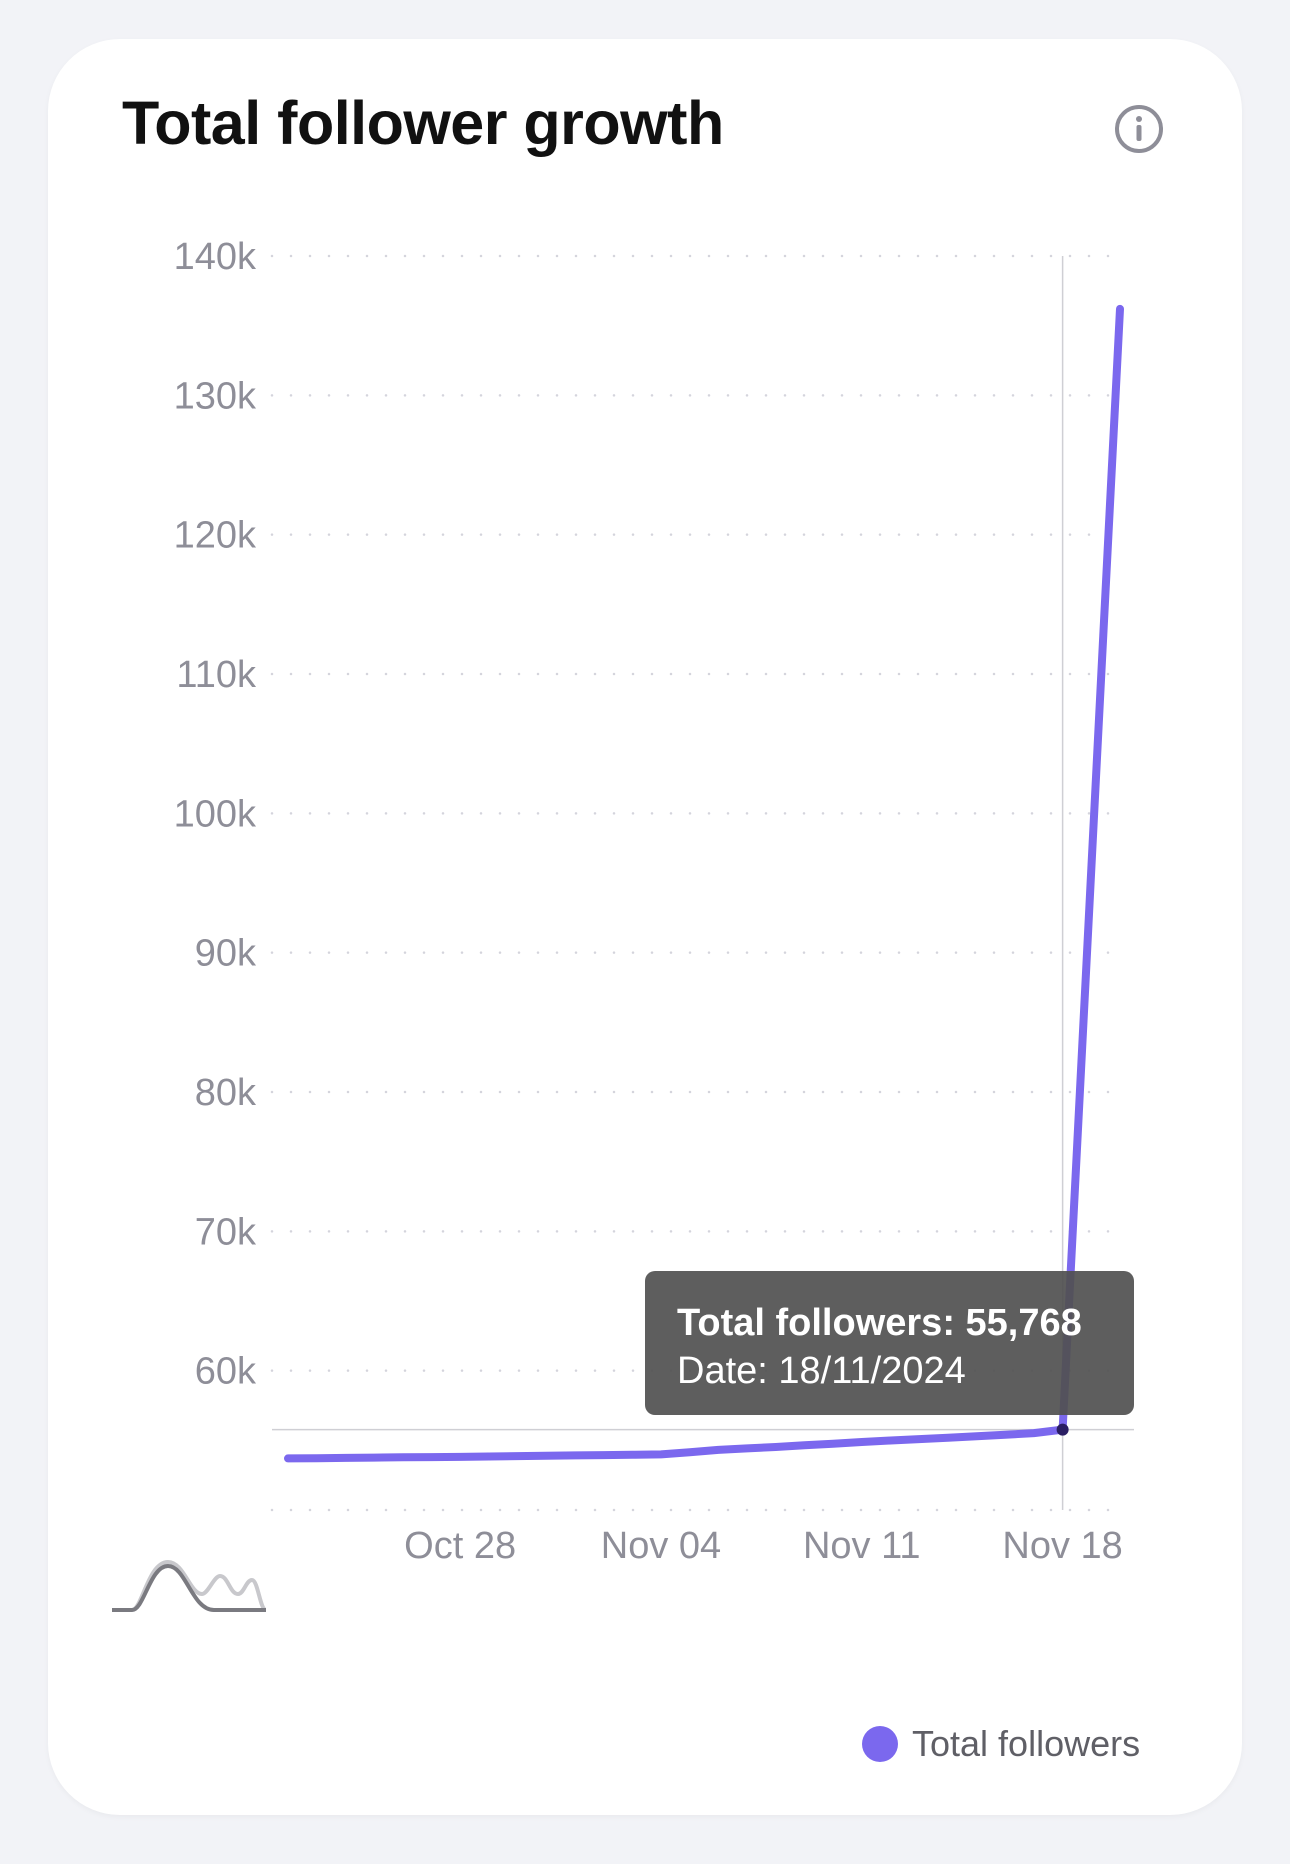  Describe the element at coordinates (1062, 1546) in the screenshot. I see `x-tick-label: Nov 18` at that location.